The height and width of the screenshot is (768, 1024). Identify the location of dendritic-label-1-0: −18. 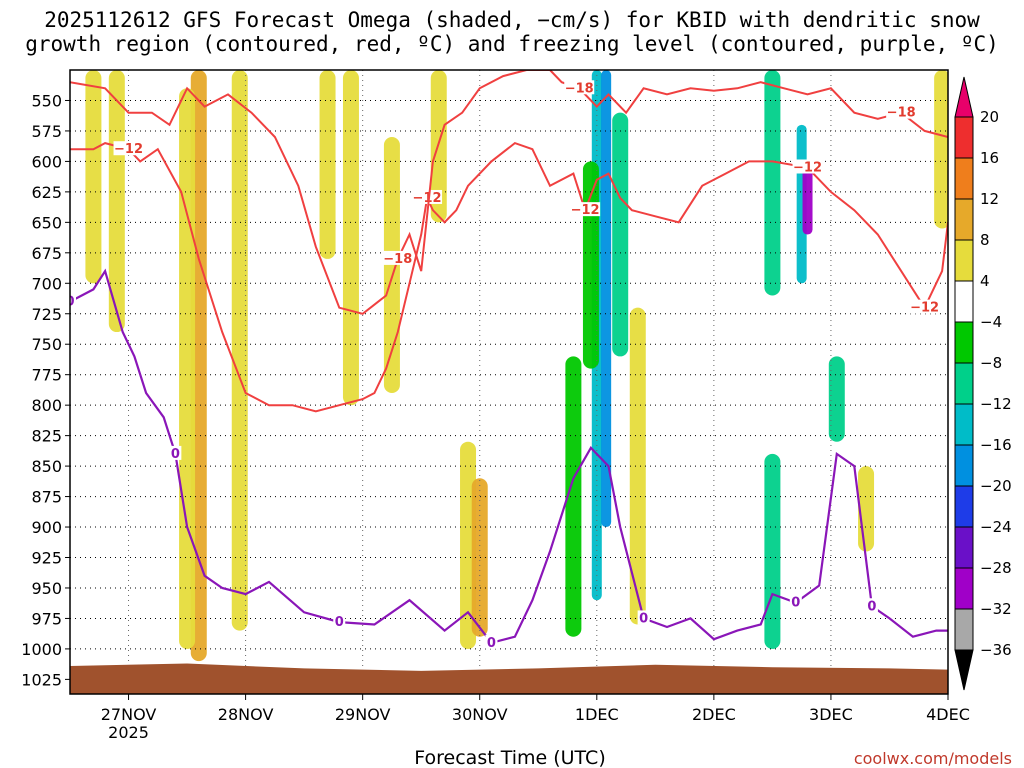
(397, 259).